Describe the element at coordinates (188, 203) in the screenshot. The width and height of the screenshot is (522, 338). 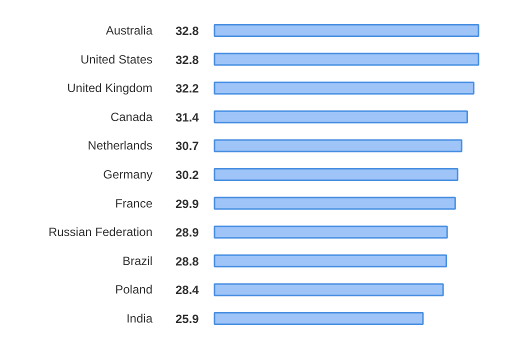
I see `data-label: 29.9` at that location.